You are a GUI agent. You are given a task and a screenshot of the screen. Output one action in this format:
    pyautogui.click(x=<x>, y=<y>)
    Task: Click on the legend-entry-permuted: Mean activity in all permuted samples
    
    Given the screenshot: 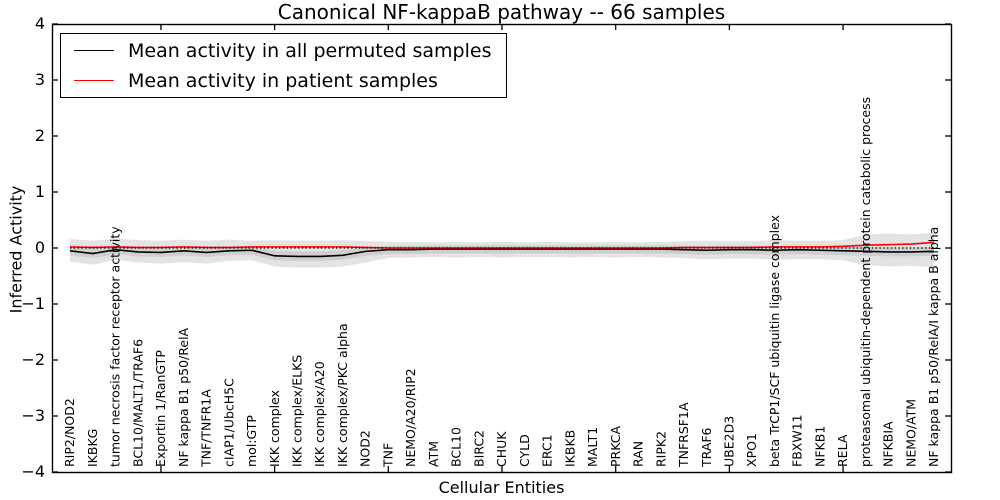 What is the action you would take?
    pyautogui.click(x=290, y=51)
    